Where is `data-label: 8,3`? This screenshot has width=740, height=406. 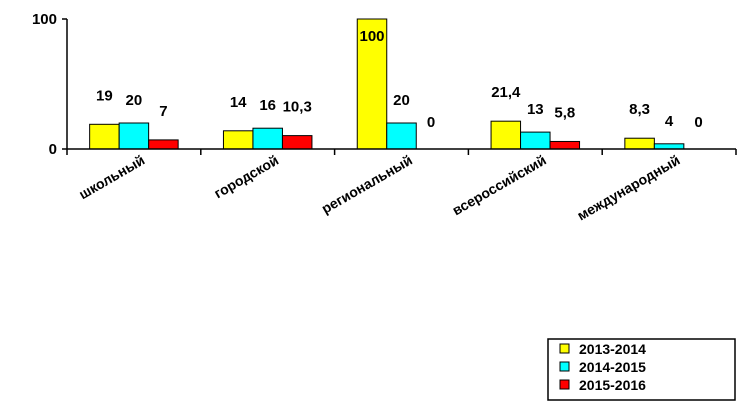
data-label: 8,3 is located at coordinates (639, 109).